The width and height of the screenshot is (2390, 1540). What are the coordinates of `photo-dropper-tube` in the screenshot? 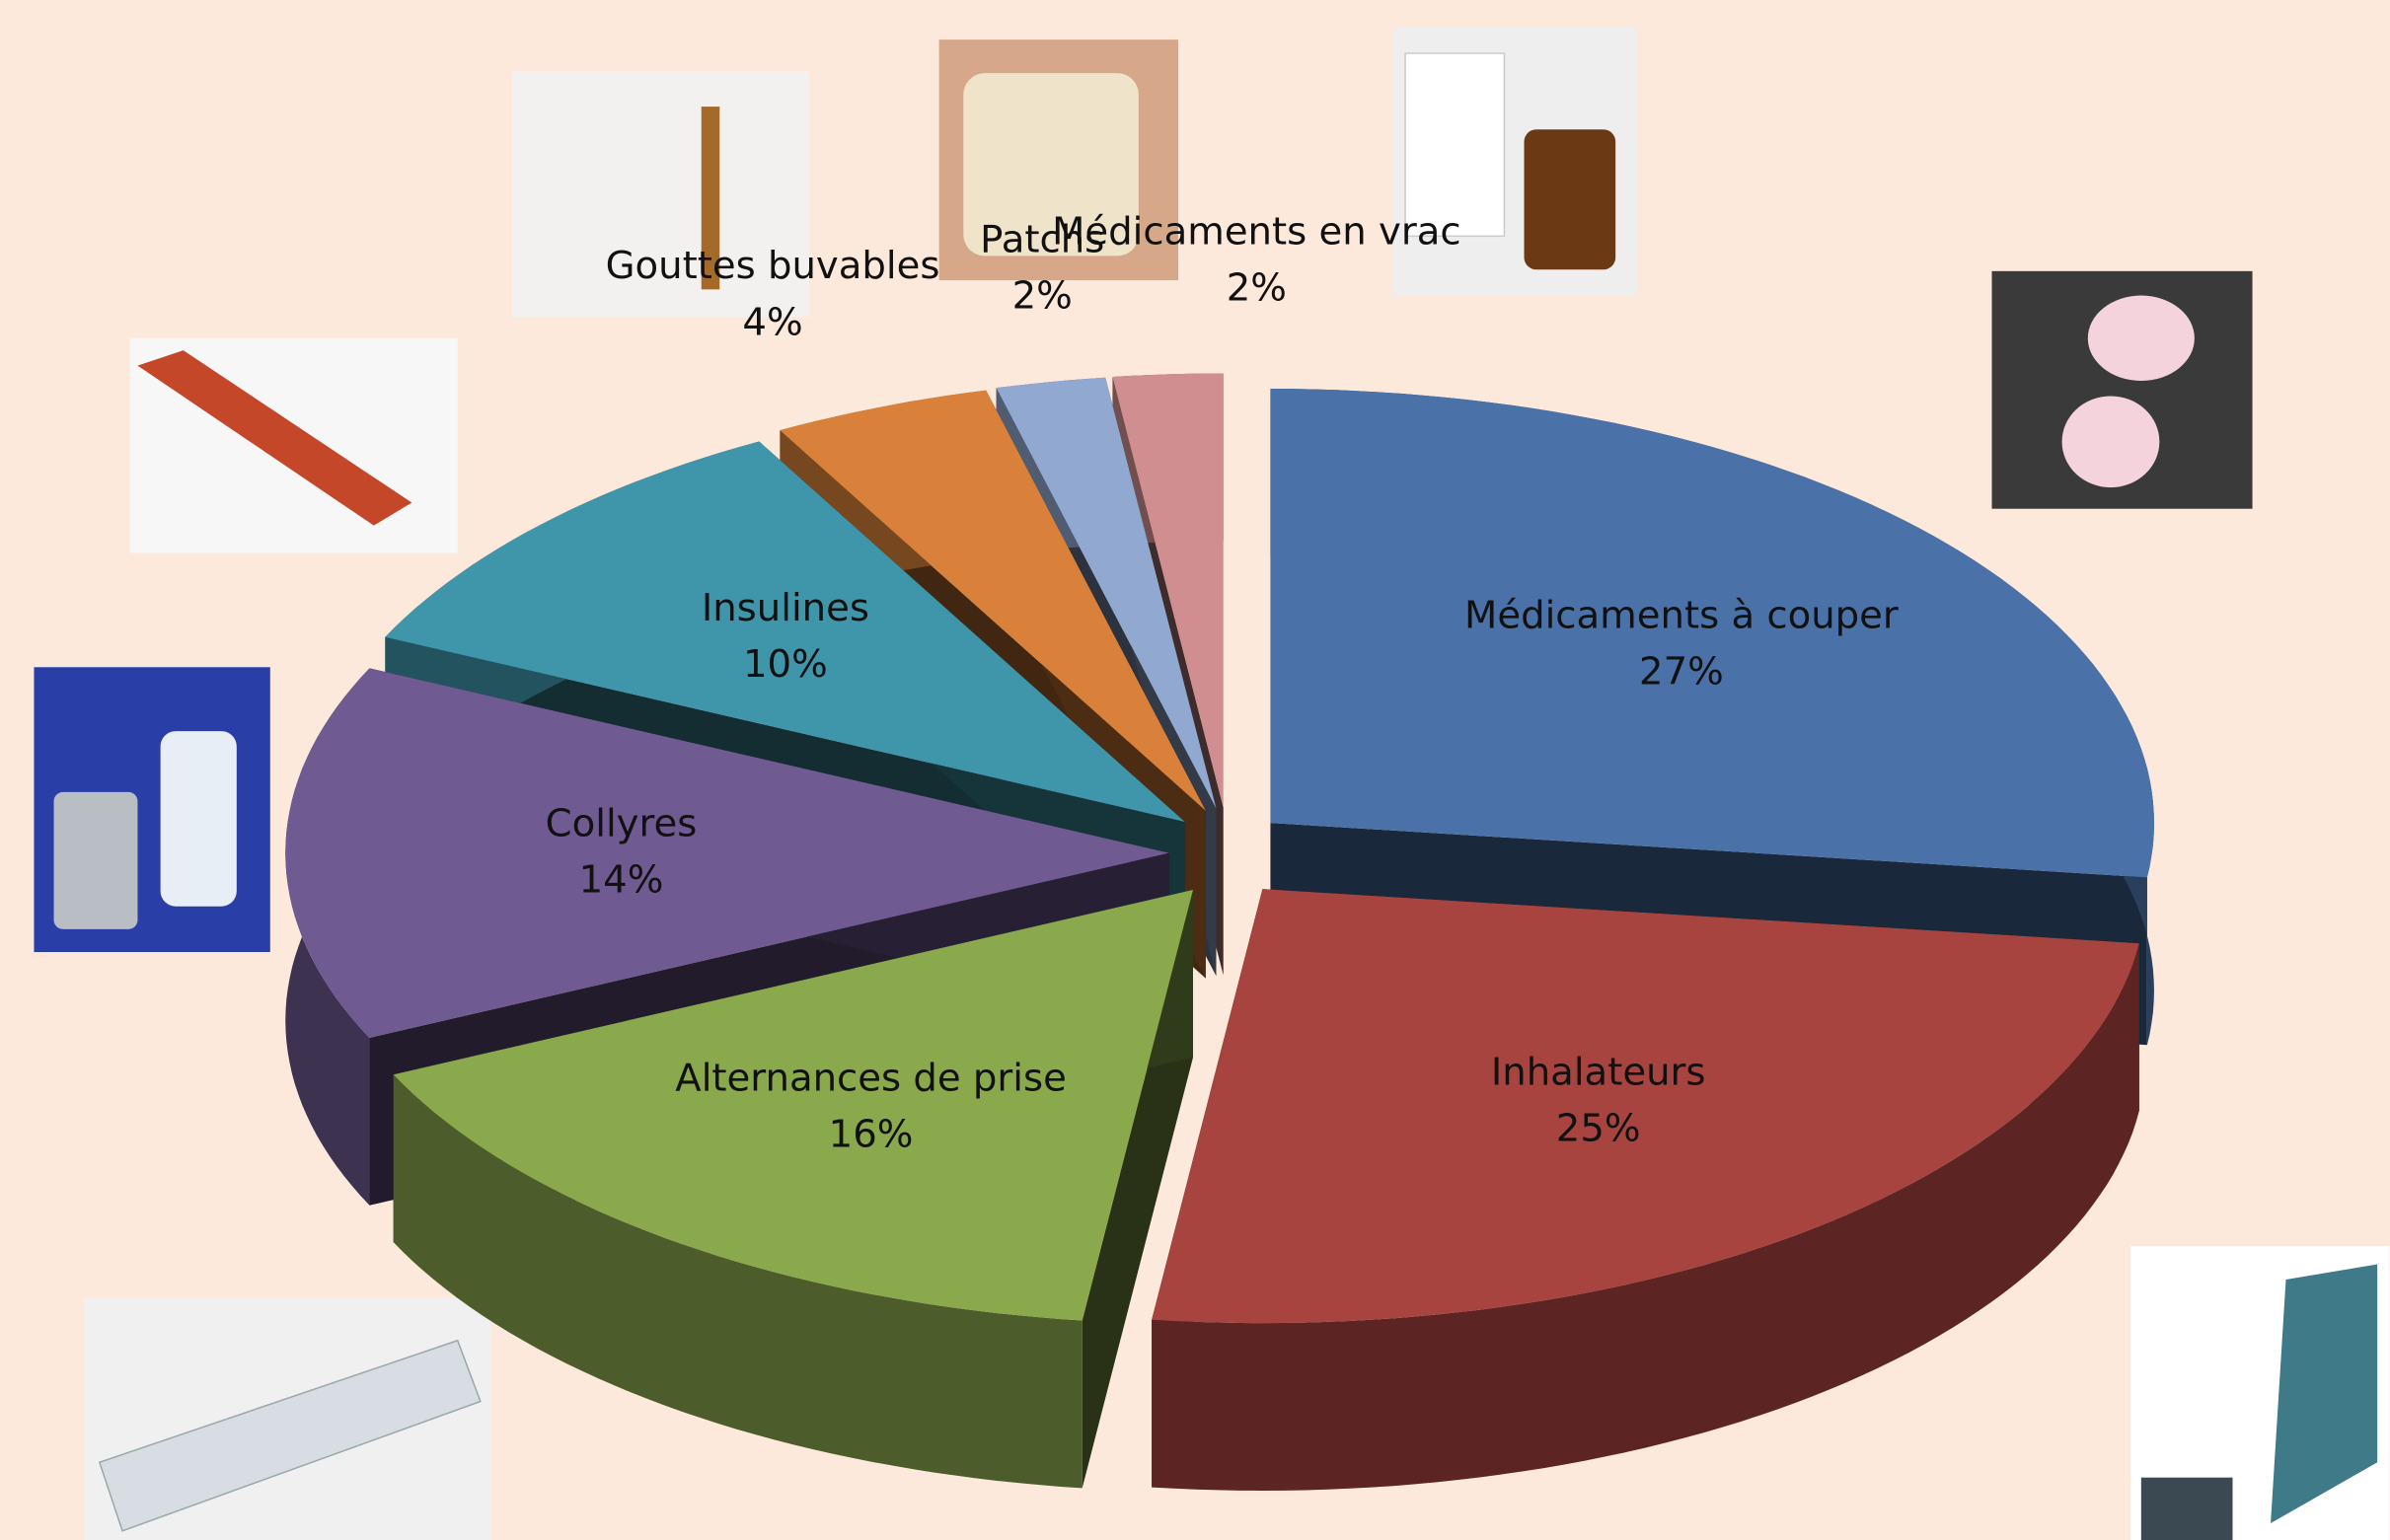 It's located at (710, 198).